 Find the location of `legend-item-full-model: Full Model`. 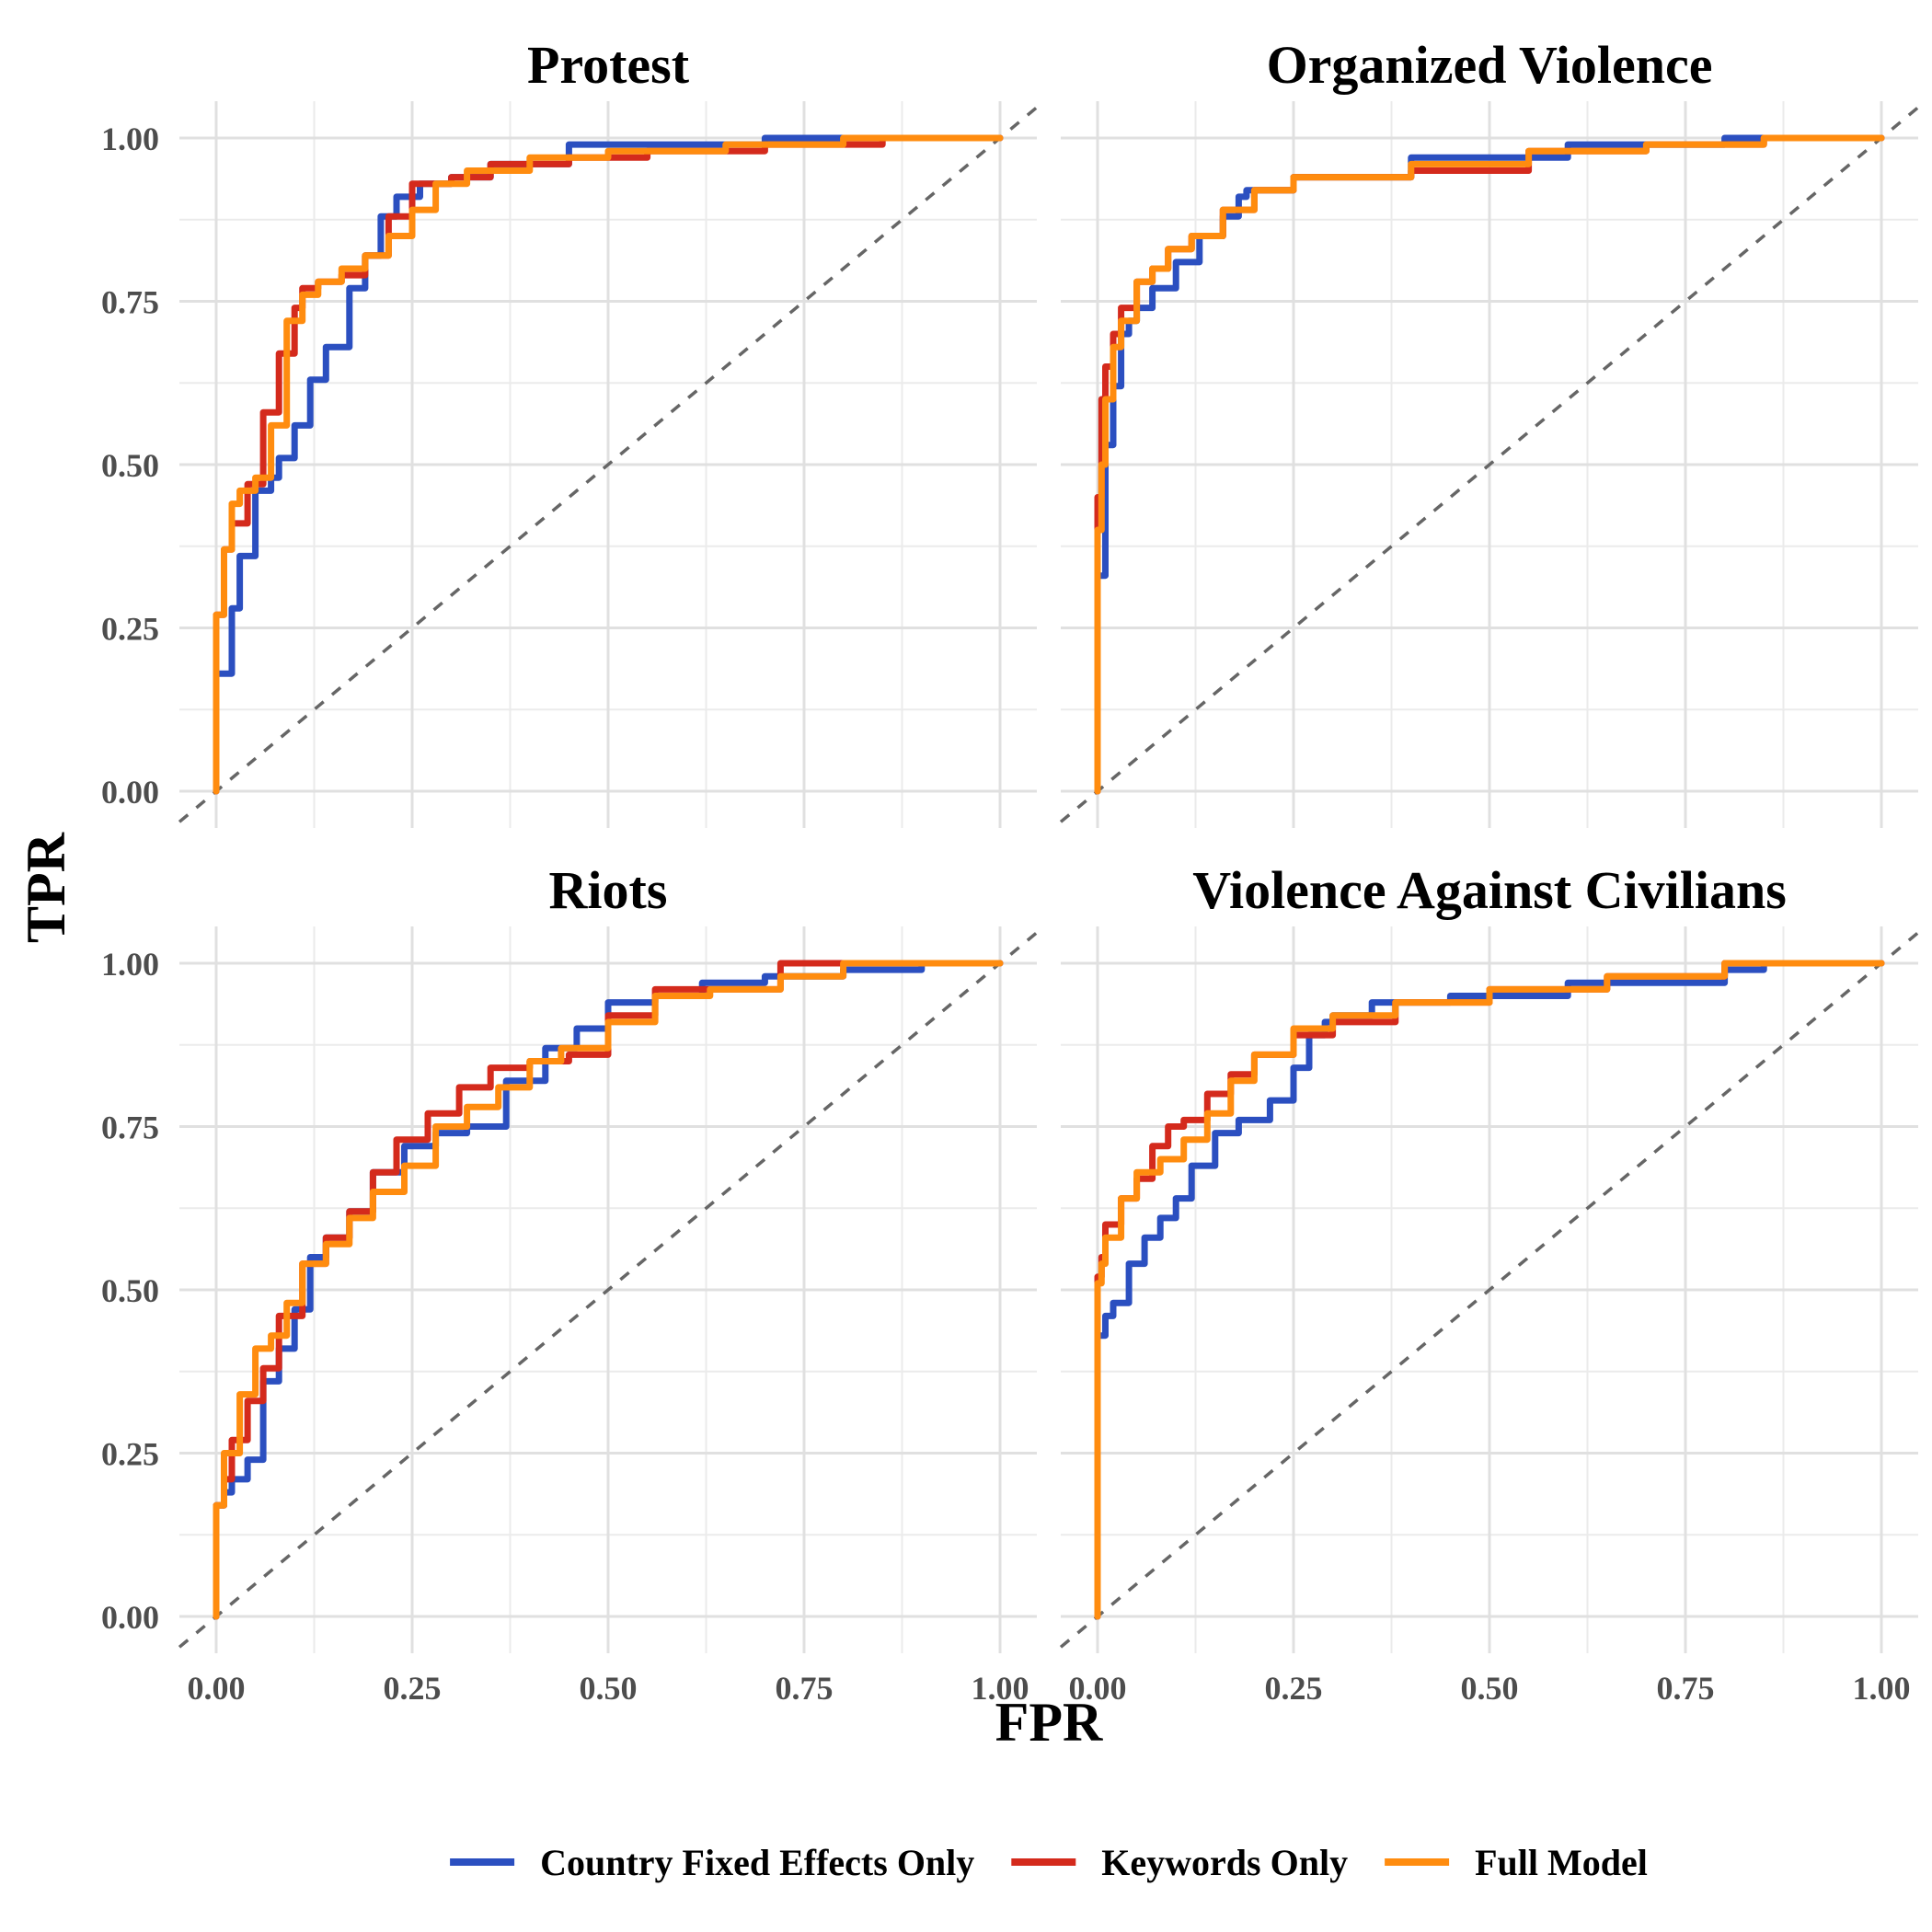

legend-item-full-model: Full Model is located at coordinates (1516, 1862).